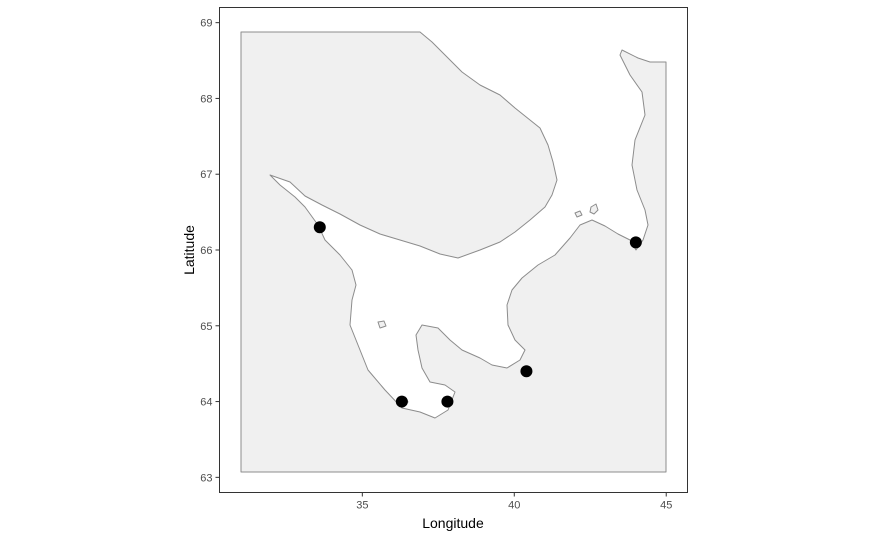 This screenshot has height=538, width=869. Describe the element at coordinates (206, 99) in the screenshot. I see `y-tick-label: 68` at that location.